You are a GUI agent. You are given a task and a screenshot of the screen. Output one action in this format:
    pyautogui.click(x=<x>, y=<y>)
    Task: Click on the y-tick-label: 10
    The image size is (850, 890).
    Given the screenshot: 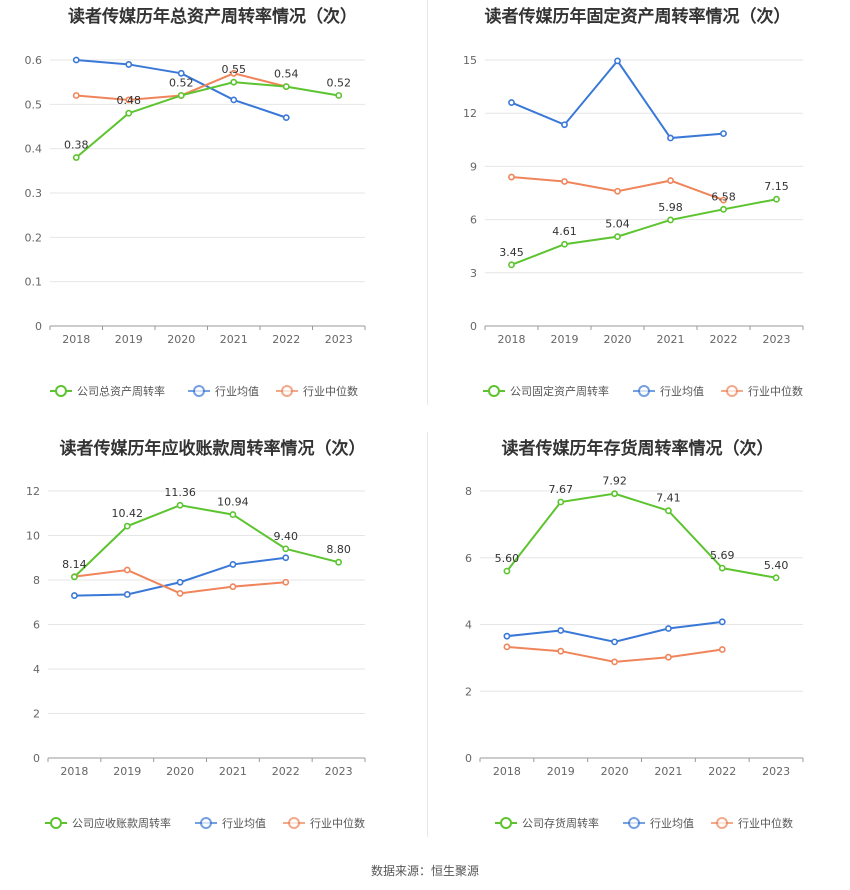 What is the action you would take?
    pyautogui.click(x=33, y=536)
    